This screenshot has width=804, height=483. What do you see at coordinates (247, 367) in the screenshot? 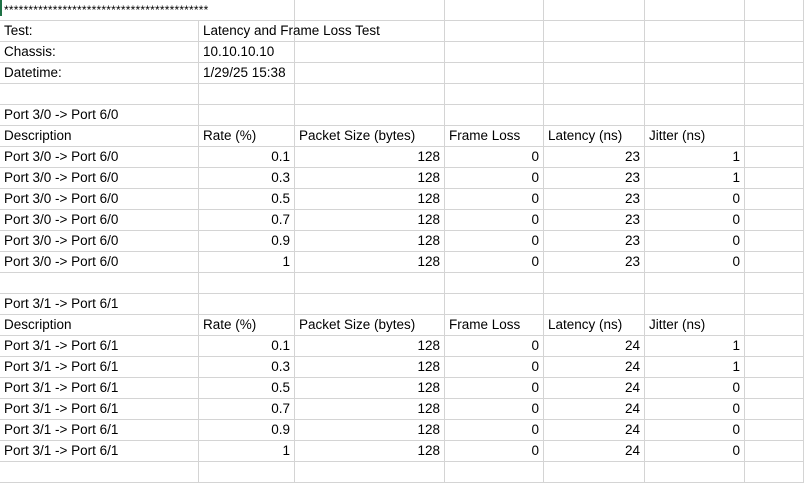
I see `data-cell: 0.3` at bounding box center [247, 367].